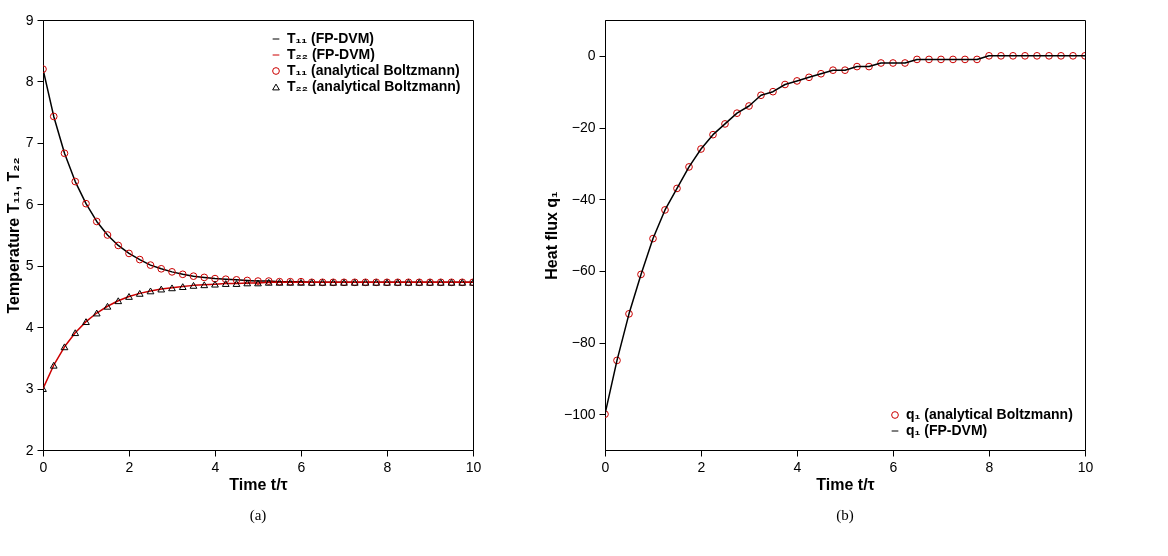 The height and width of the screenshot is (556, 1168). What do you see at coordinates (29, 203) in the screenshot?
I see `y-tick-label: 6` at bounding box center [29, 203].